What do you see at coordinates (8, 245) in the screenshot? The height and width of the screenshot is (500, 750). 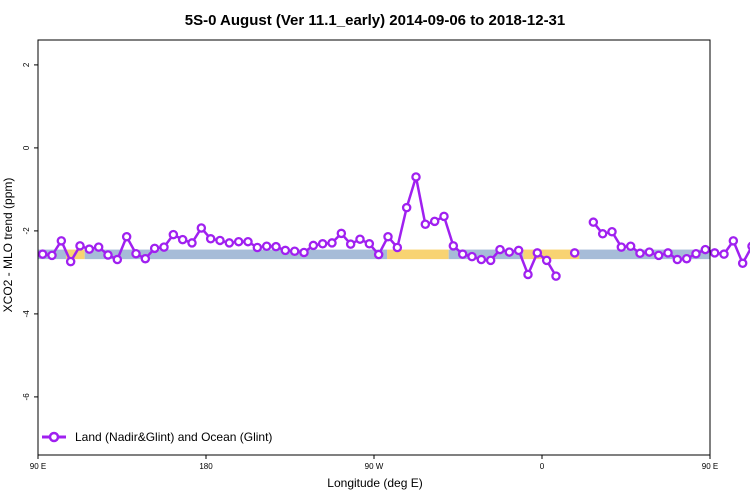 I see `y-axis-label: XCO2 - MLO trend (ppm)` at bounding box center [8, 245].